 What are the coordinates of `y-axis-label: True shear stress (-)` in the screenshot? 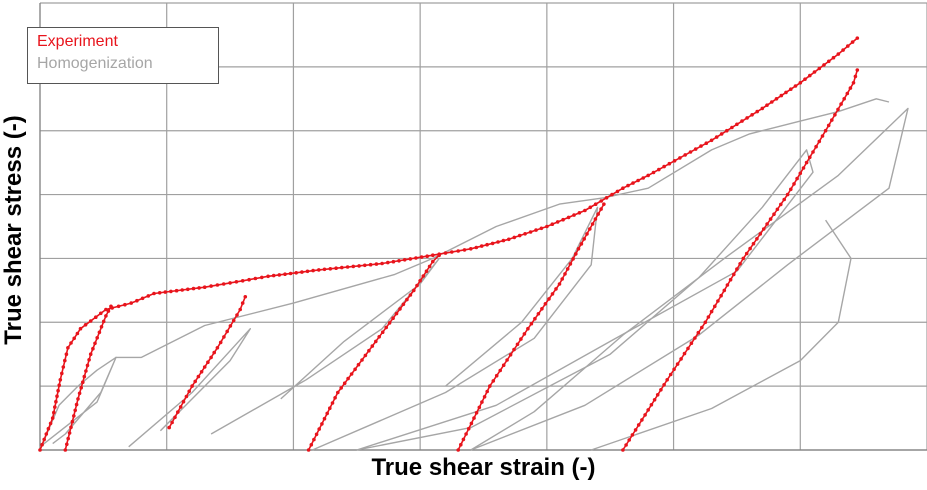 It's located at (13, 230).